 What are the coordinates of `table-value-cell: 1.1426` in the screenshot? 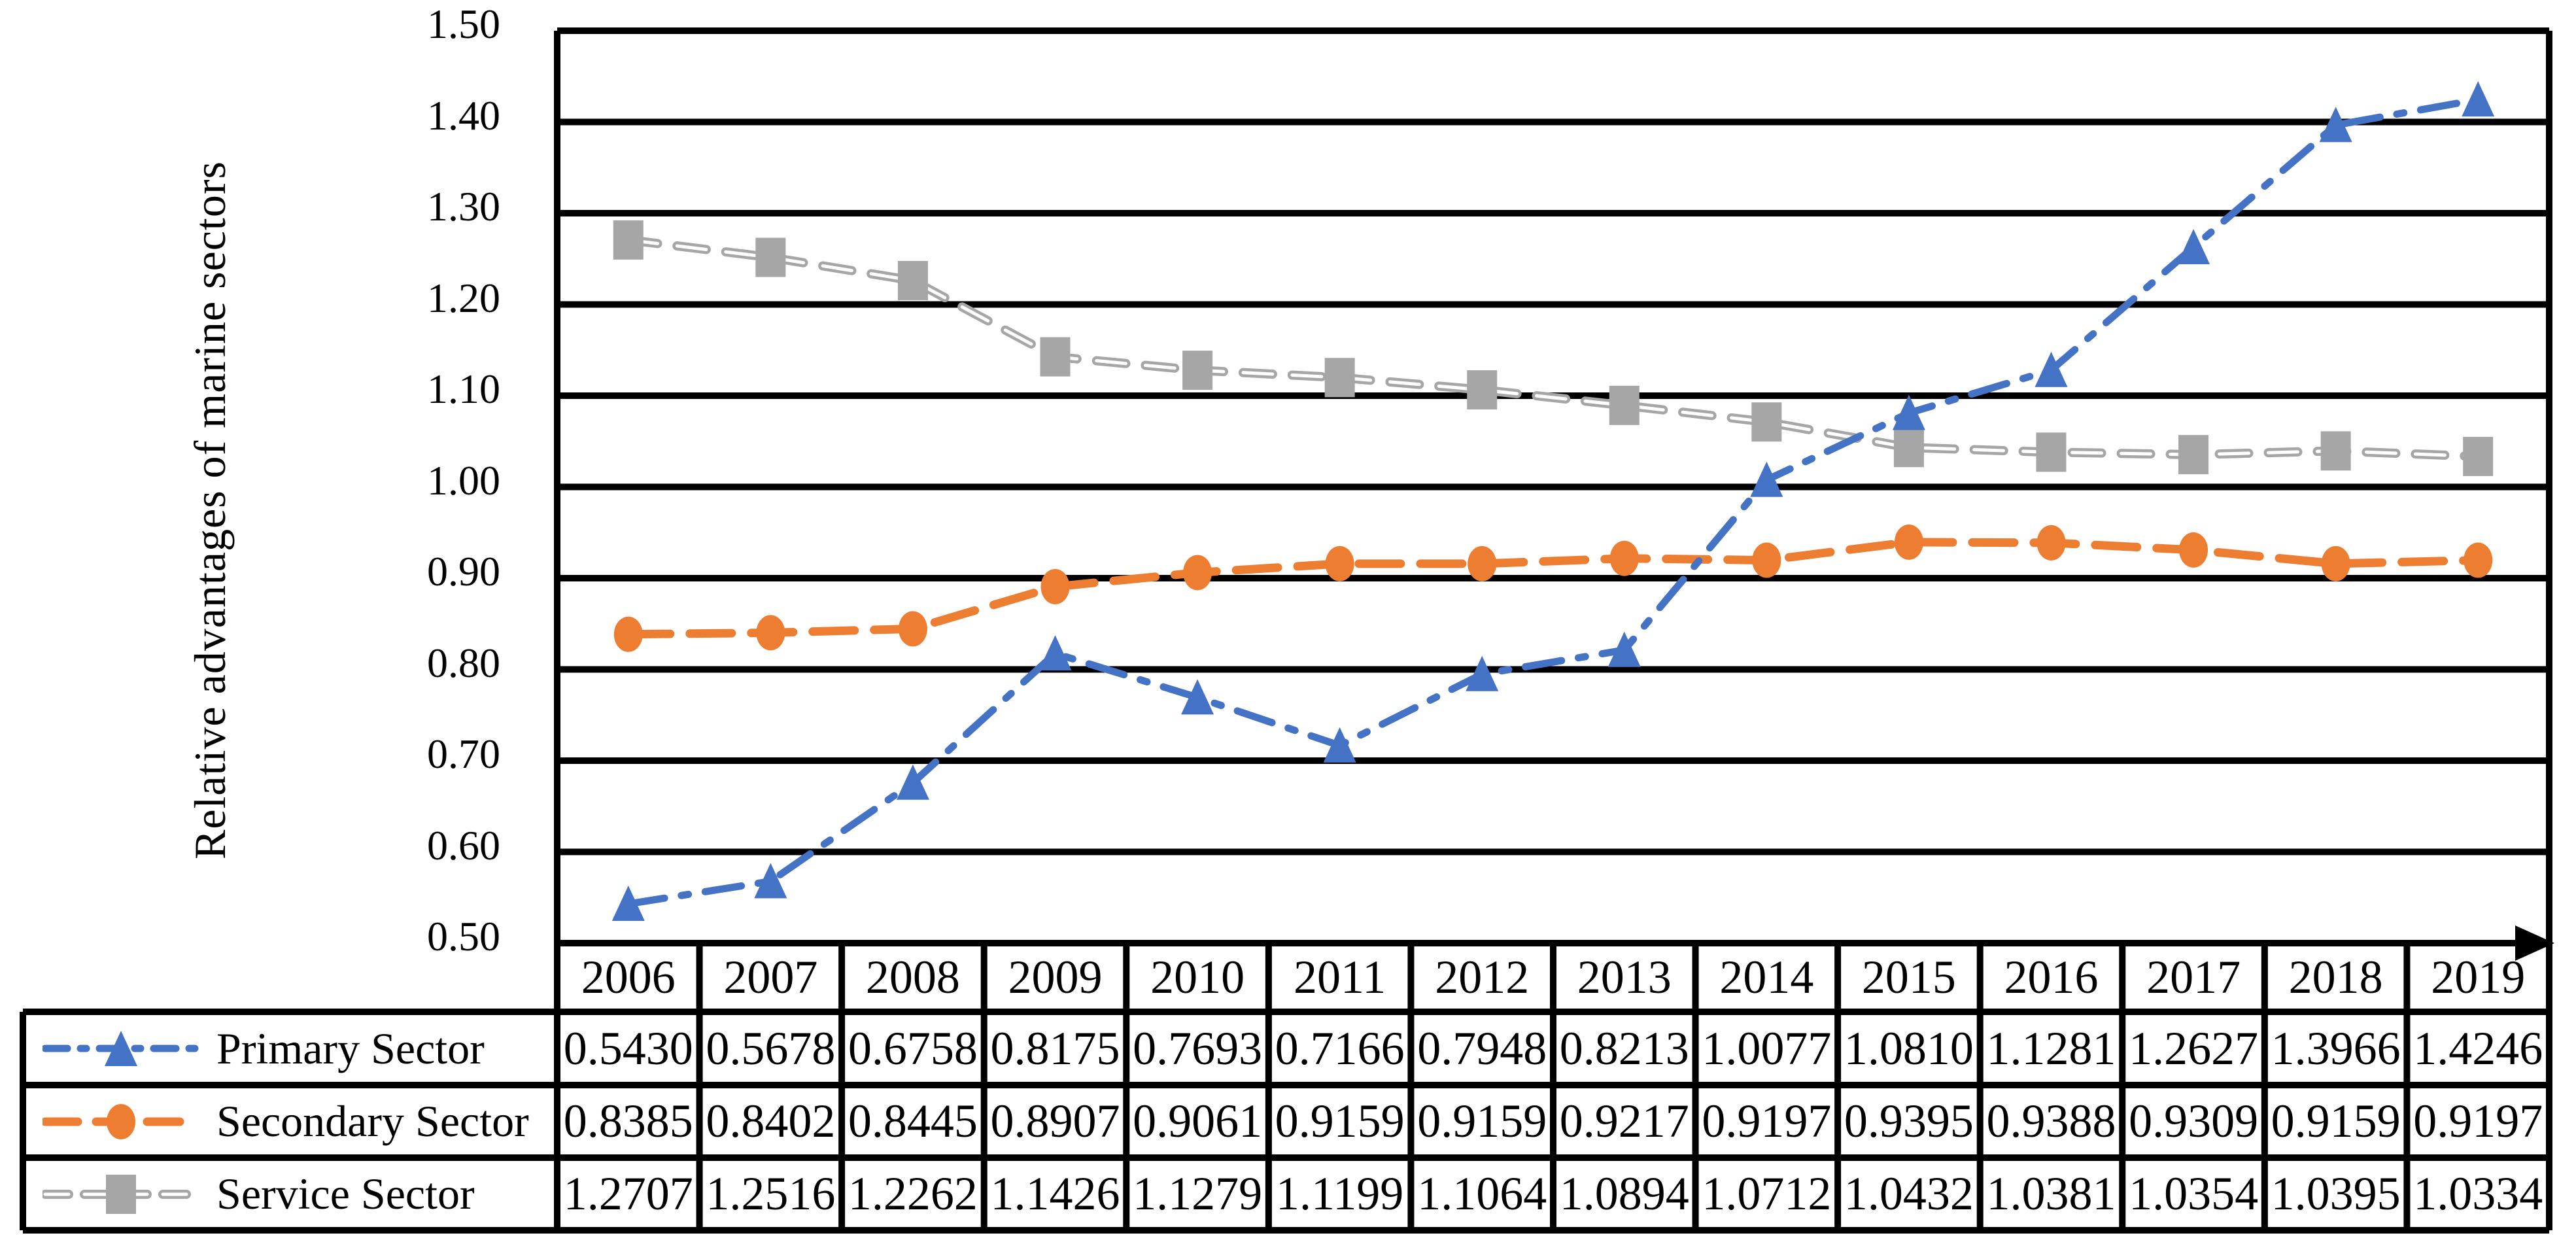 It's located at (1055, 1193).